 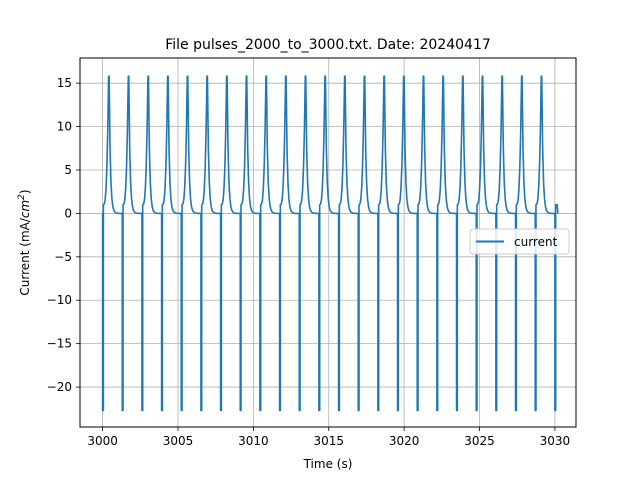 What do you see at coordinates (25, 191) in the screenshot?
I see `y-axis-label-suffix: )` at bounding box center [25, 191].